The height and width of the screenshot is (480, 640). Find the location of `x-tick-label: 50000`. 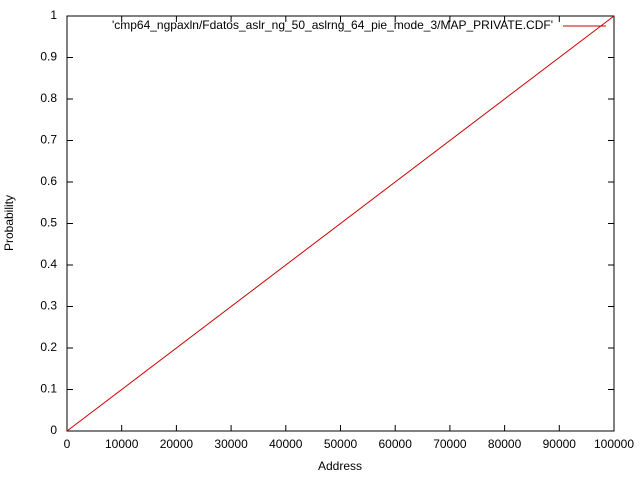

x-tick-label: 50000 is located at coordinates (341, 444).